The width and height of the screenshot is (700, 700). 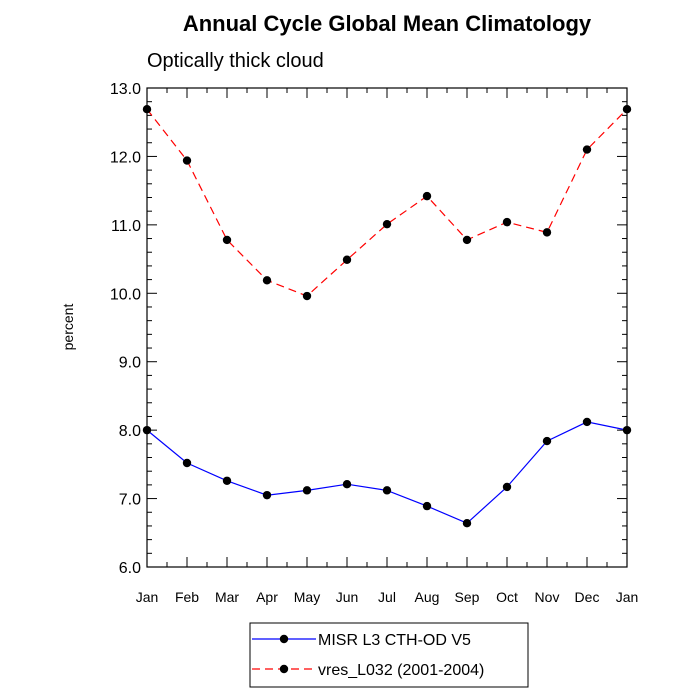 What do you see at coordinates (347, 597) in the screenshot?
I see `x-tick-label: Jun` at bounding box center [347, 597].